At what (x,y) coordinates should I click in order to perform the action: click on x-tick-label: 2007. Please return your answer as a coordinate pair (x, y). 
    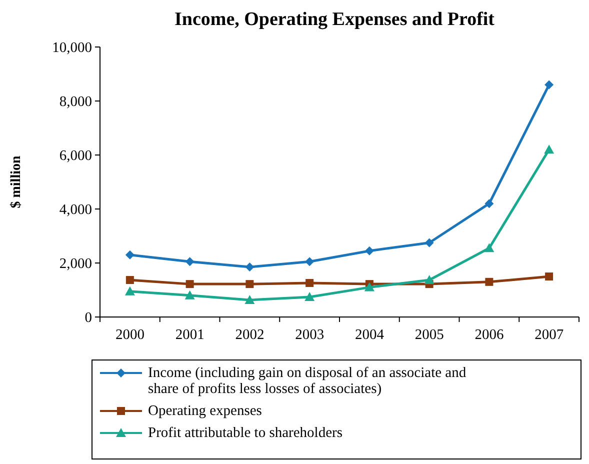
    Looking at the image, I should click on (549, 335).